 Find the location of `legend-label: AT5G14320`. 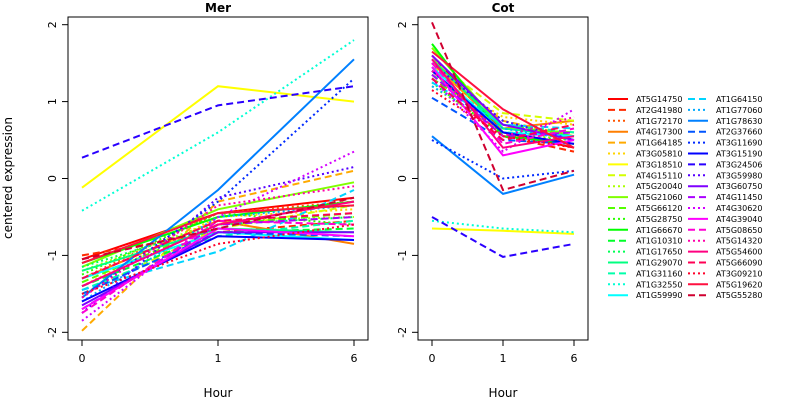

legend-label: AT5G14320 is located at coordinates (739, 241).